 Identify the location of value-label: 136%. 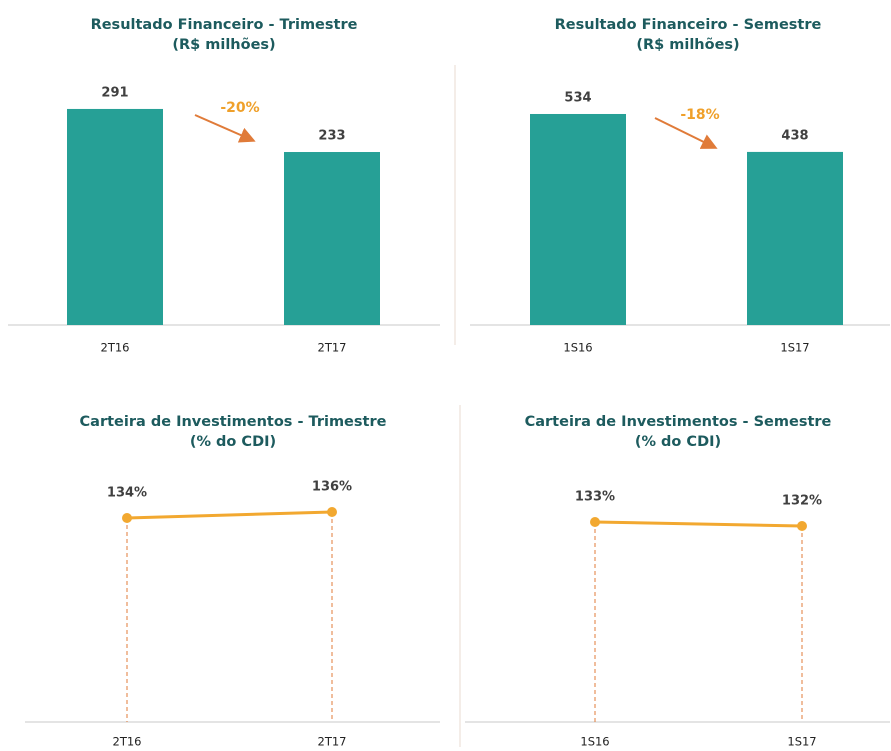
(332, 487).